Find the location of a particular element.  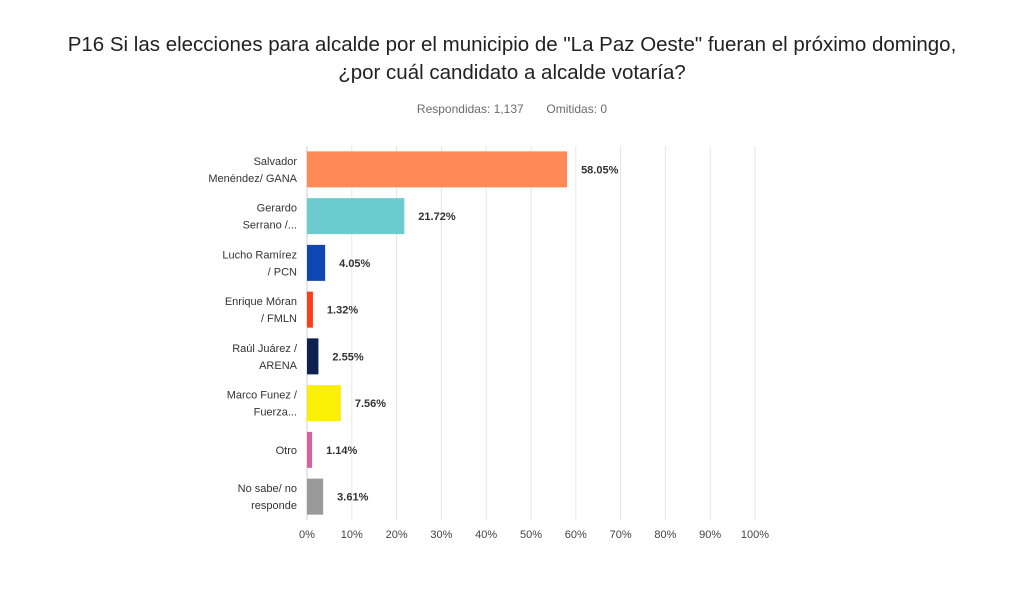

x-tick-label: 80% is located at coordinates (665, 535).